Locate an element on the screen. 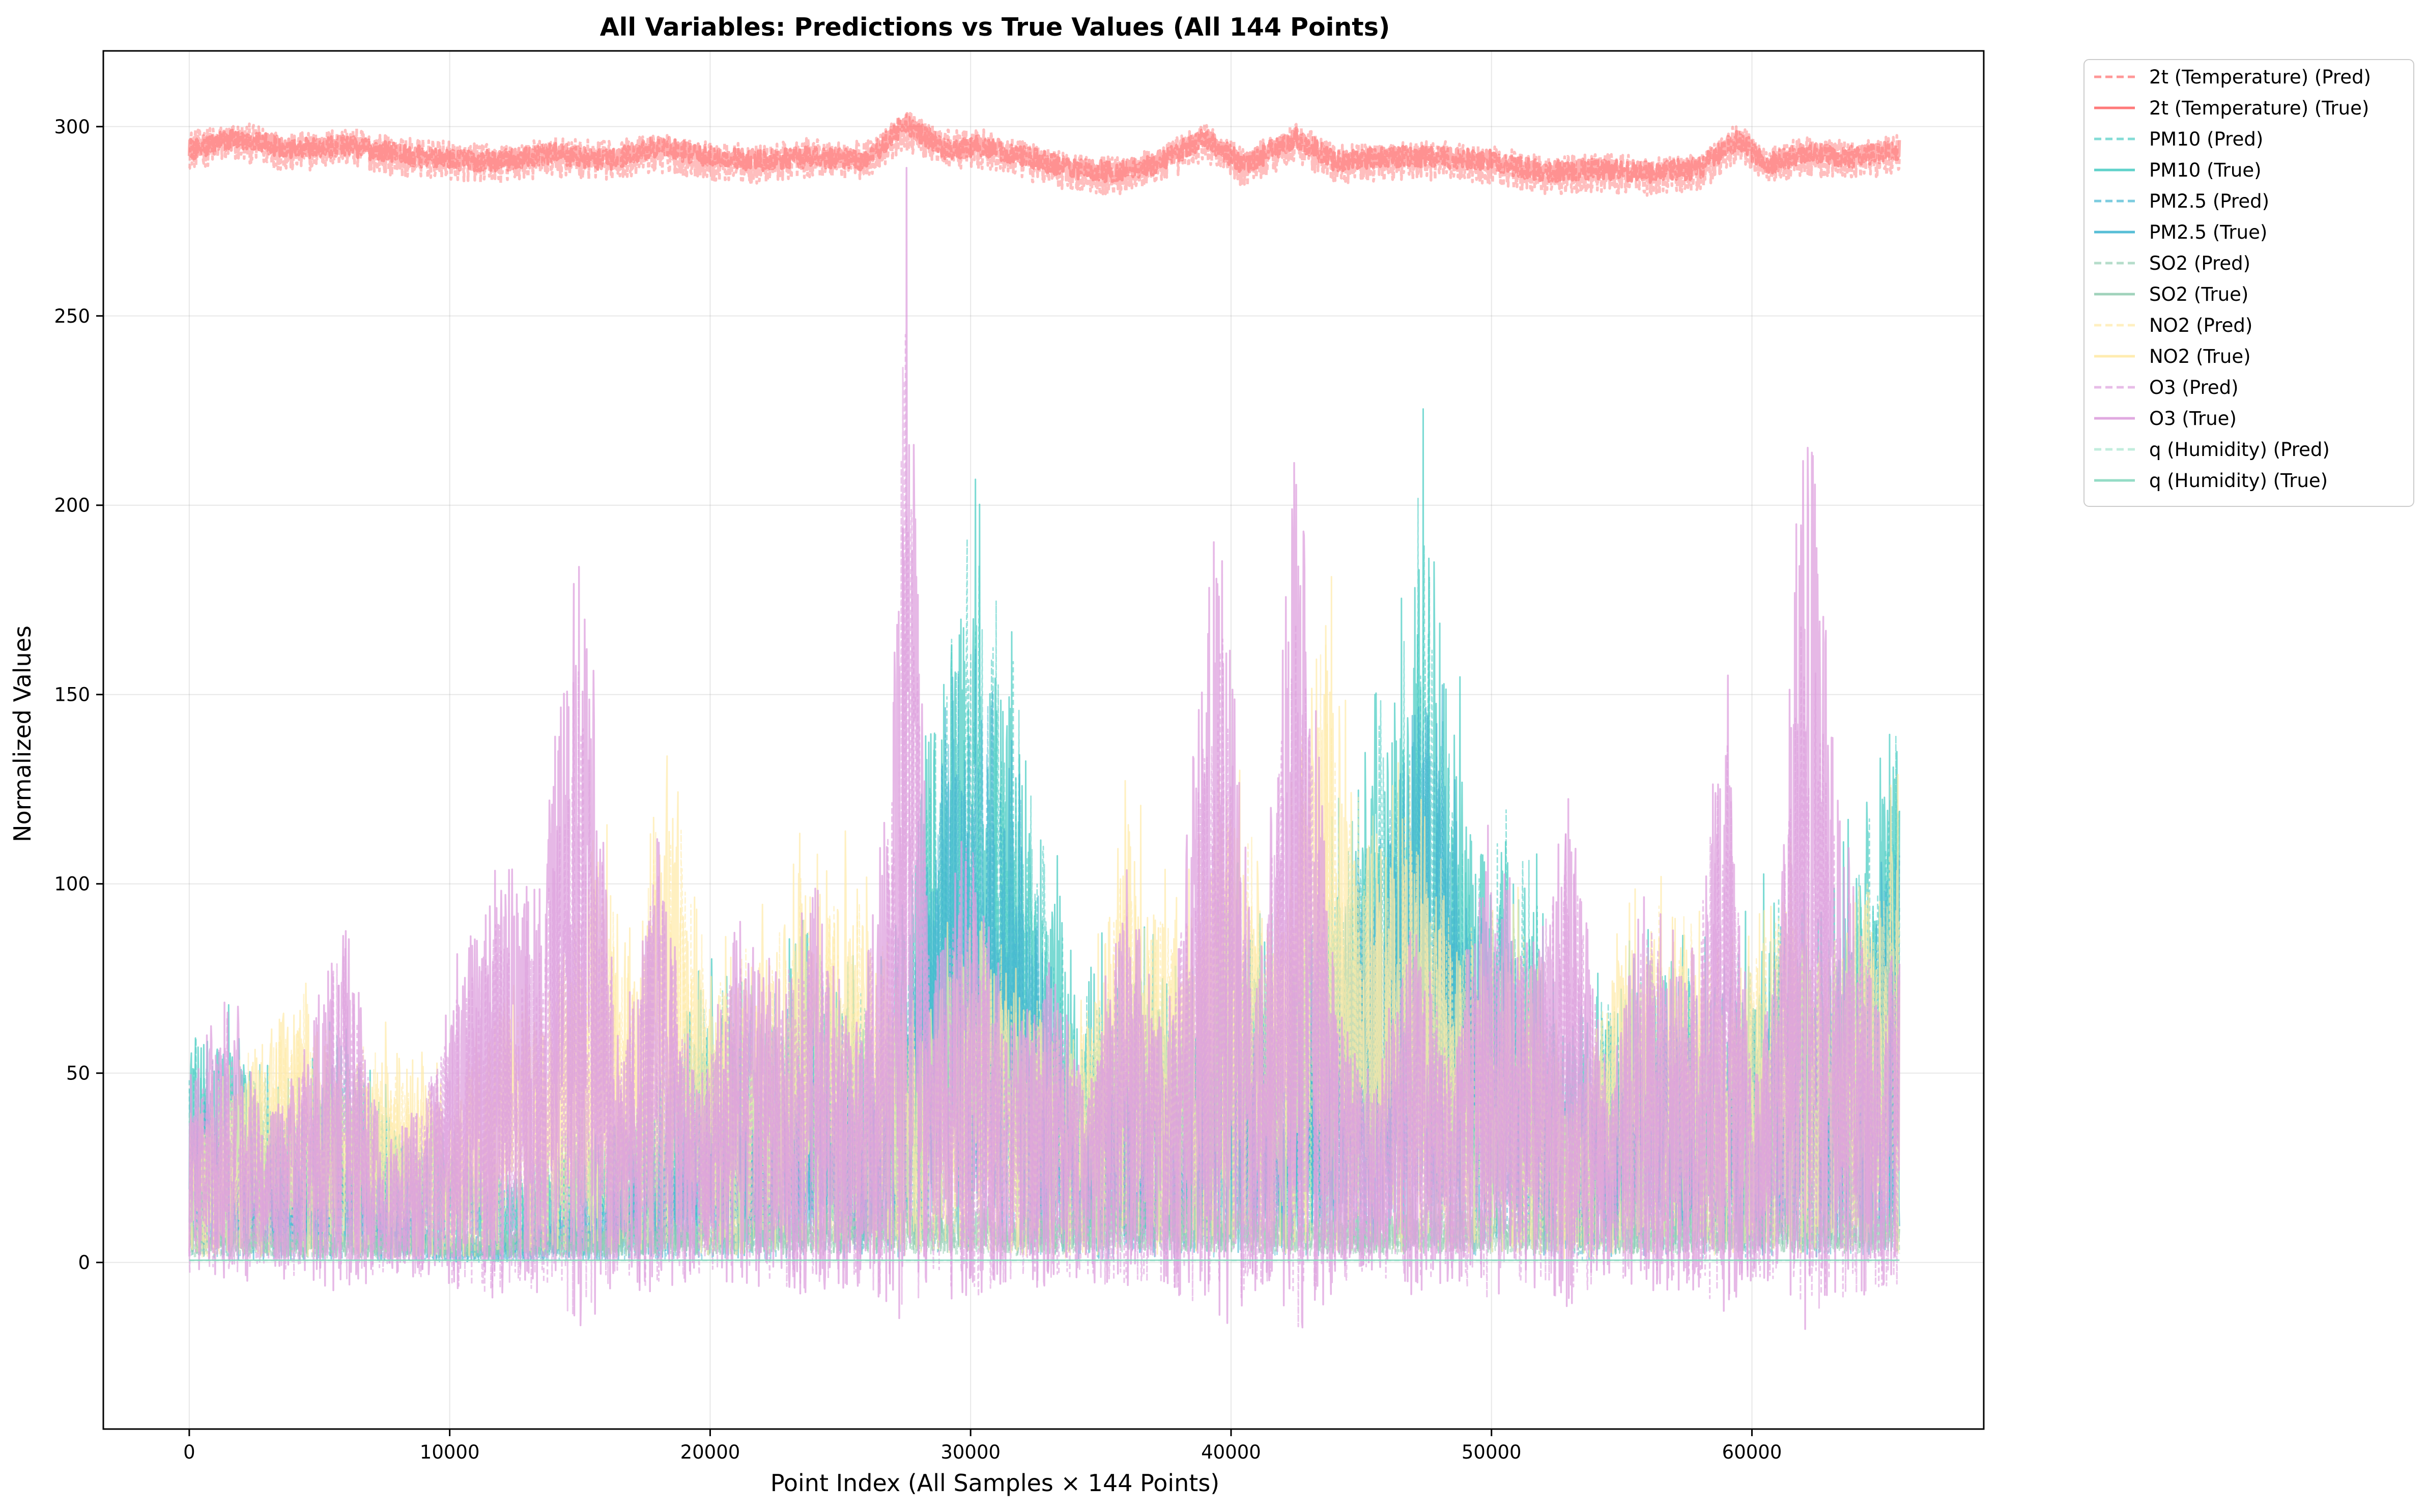  legend-label: PM10 (Pred) is located at coordinates (2206, 139).